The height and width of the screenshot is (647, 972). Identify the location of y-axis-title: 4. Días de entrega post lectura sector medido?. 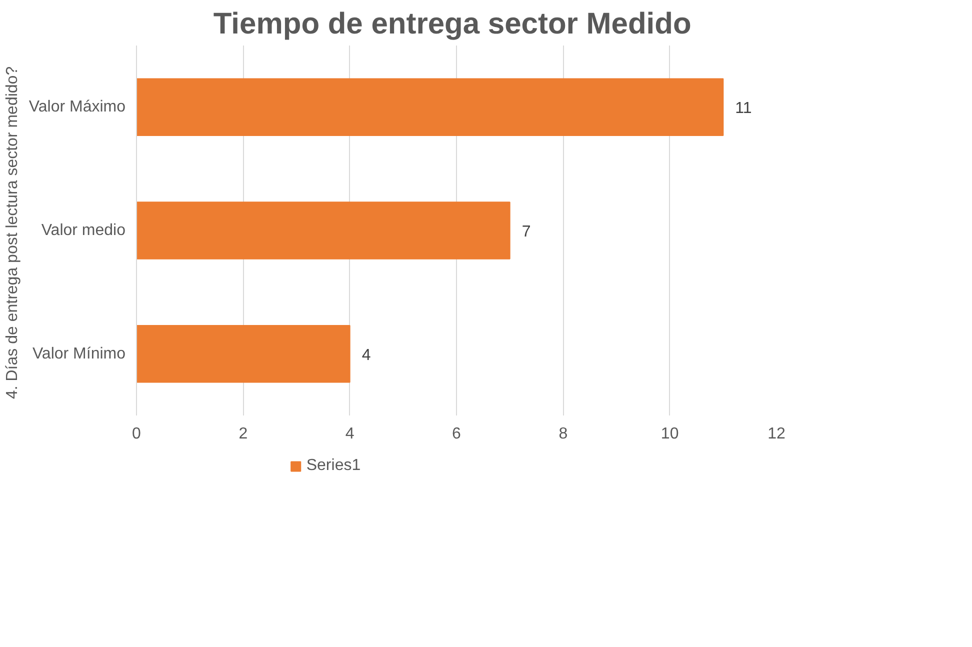
(12, 233).